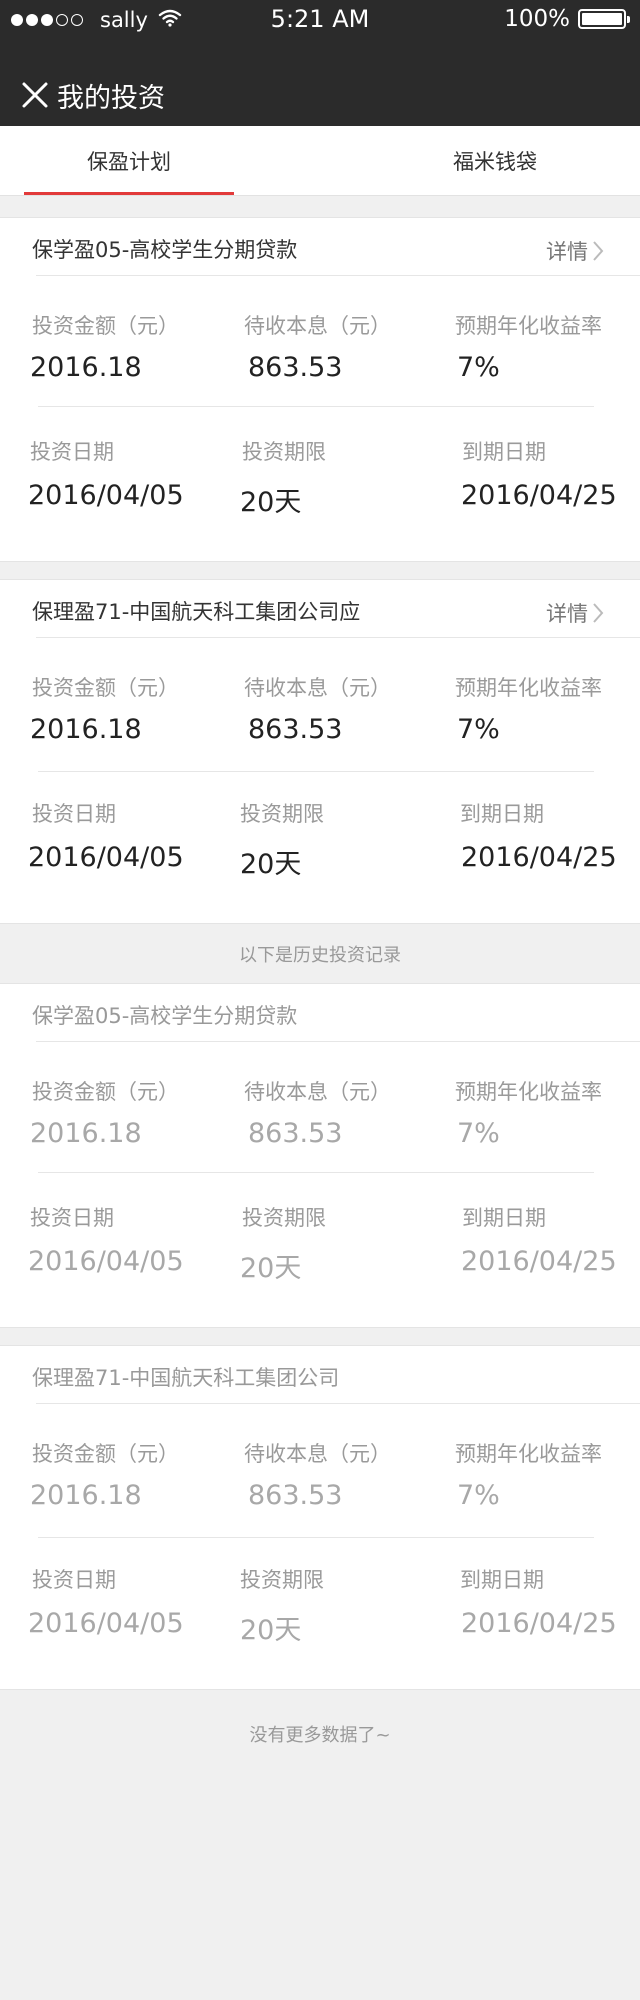  Describe the element at coordinates (35, 95) in the screenshot. I see `close-icon` at that location.